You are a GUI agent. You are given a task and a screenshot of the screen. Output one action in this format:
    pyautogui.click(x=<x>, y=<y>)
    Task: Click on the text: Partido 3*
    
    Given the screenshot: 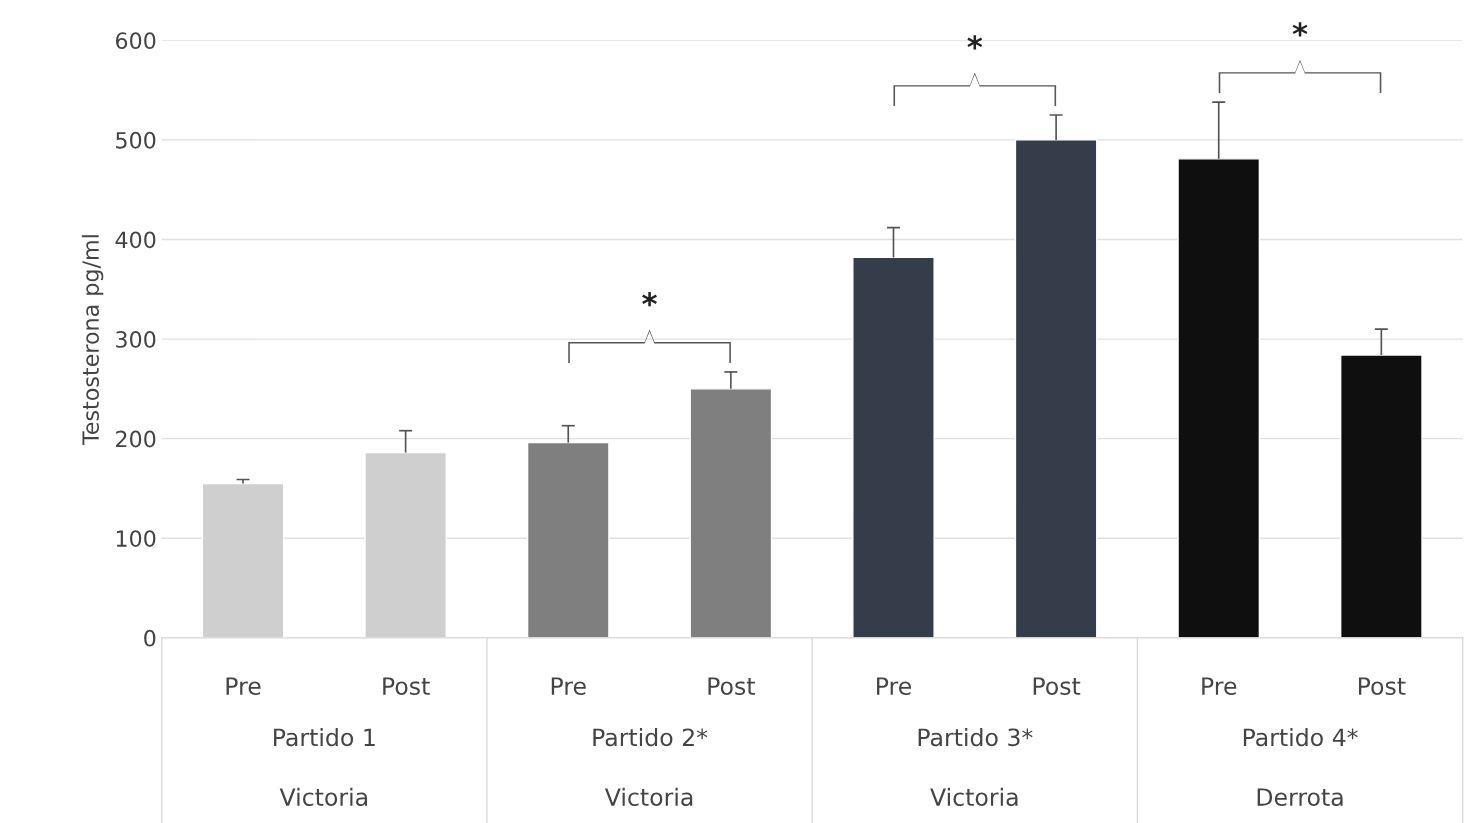 What is the action you would take?
    pyautogui.click(x=975, y=737)
    